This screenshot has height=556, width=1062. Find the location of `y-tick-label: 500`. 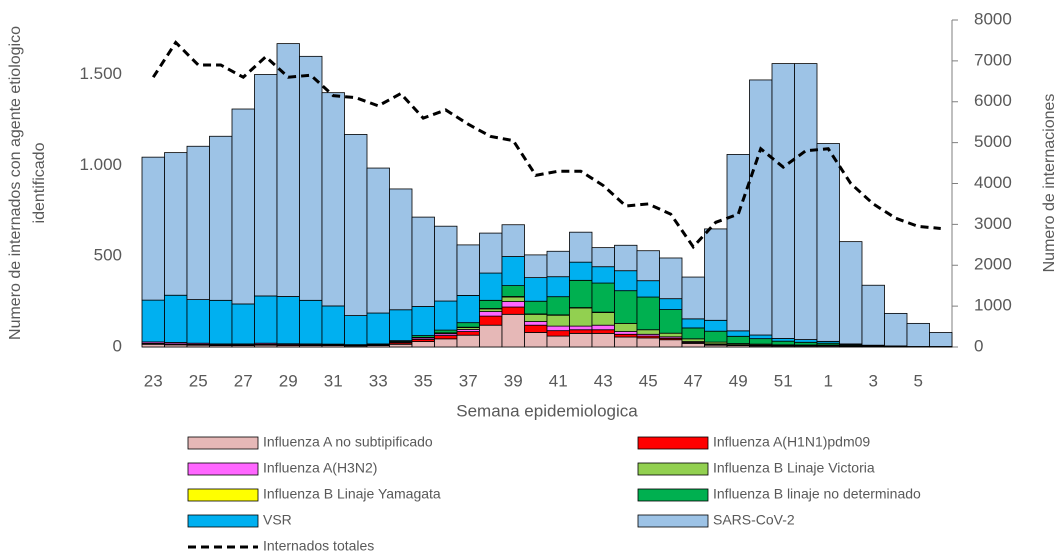

y-tick-label: 500 is located at coordinates (108, 255).